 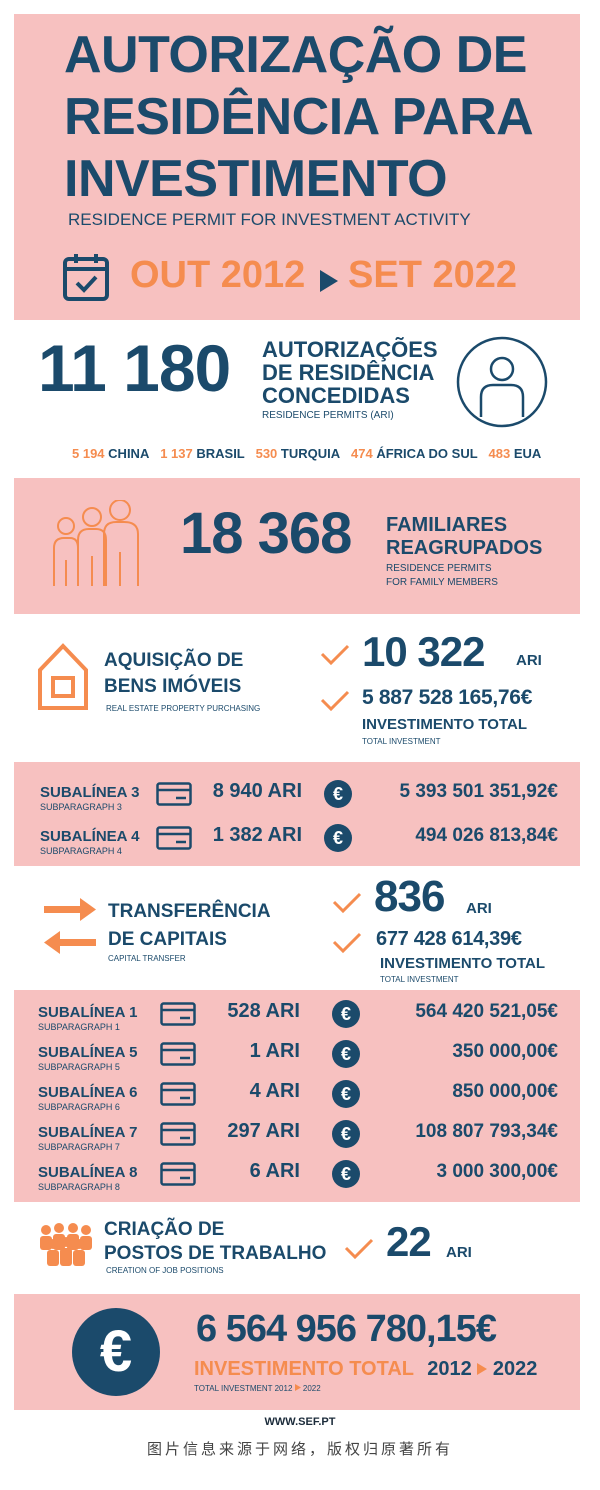 I want to click on permits-label-line-3: CONCEDIDAS, so click(x=336, y=395).